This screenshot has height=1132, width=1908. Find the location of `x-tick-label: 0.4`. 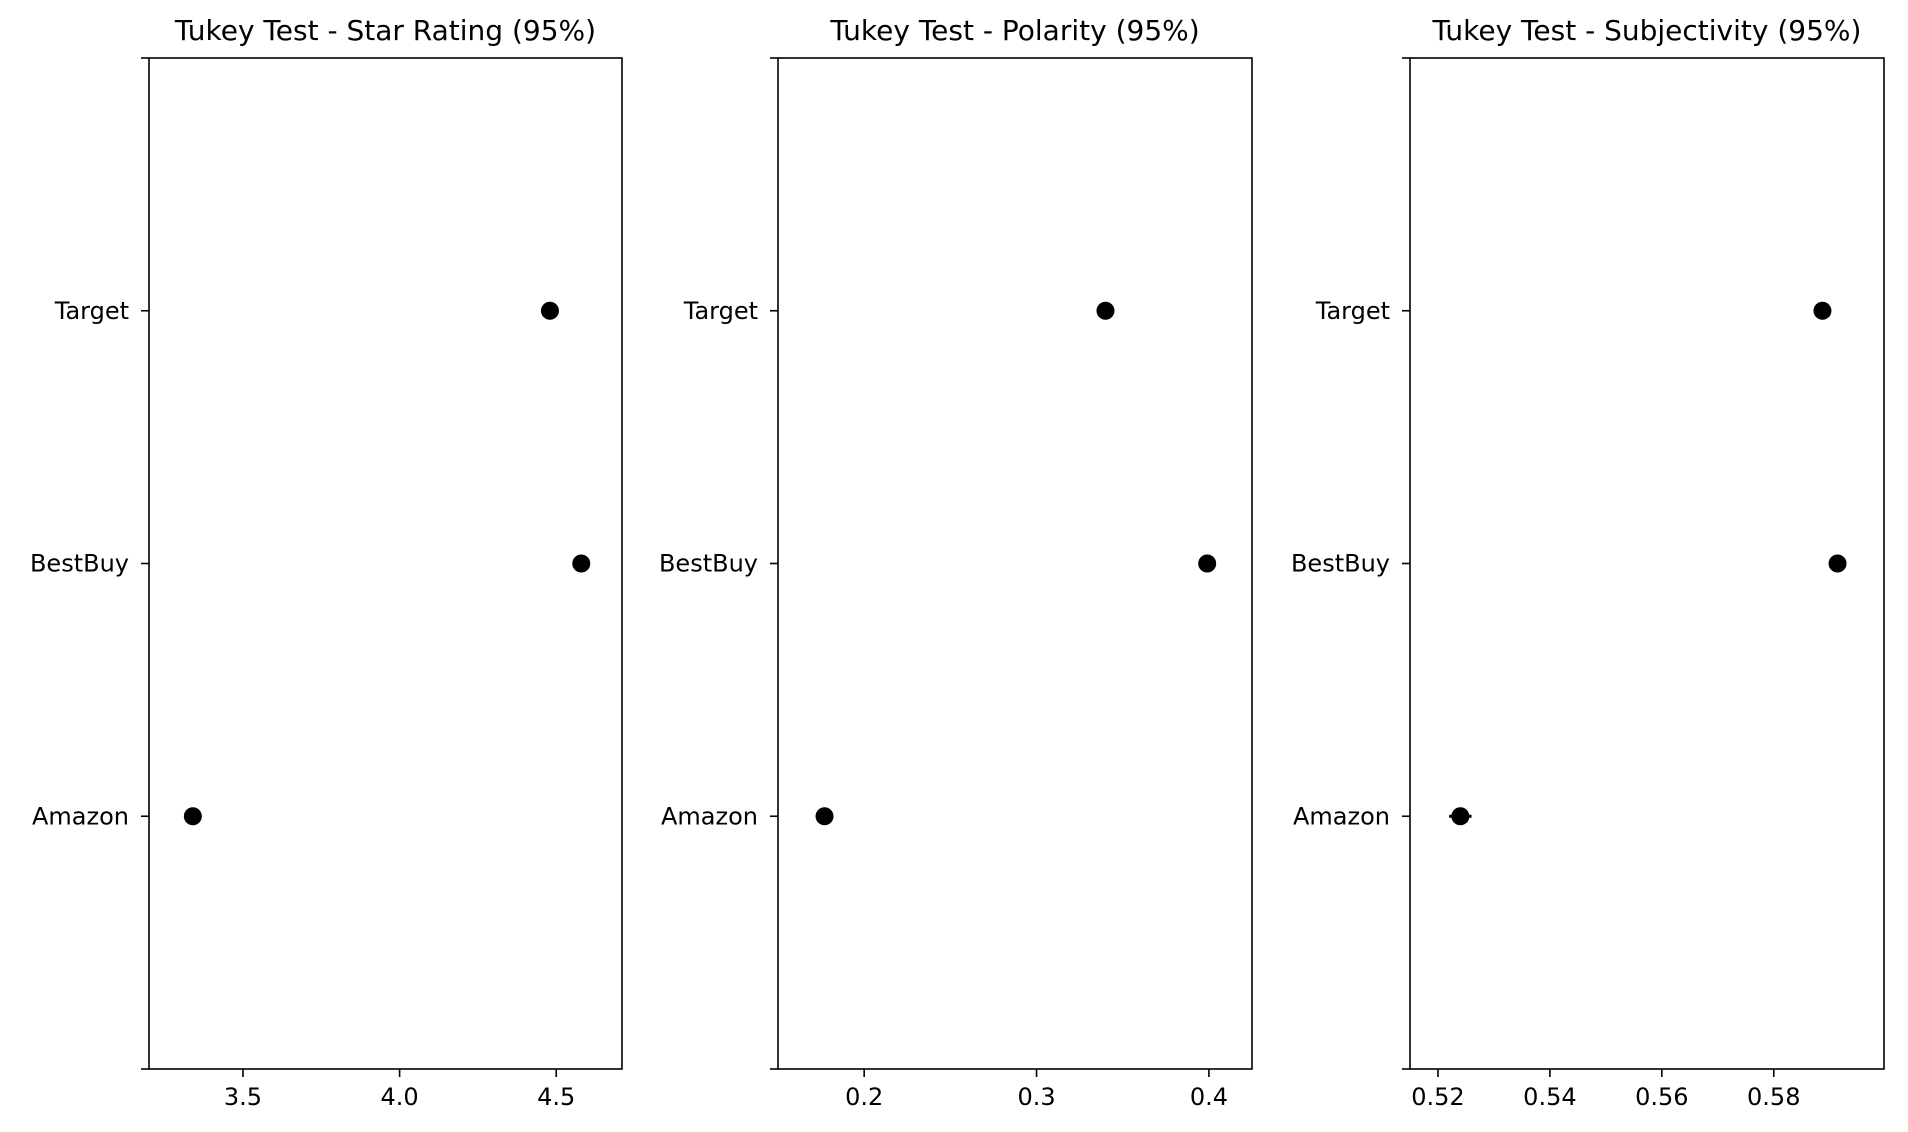

x-tick-label: 0.4 is located at coordinates (1209, 1097).